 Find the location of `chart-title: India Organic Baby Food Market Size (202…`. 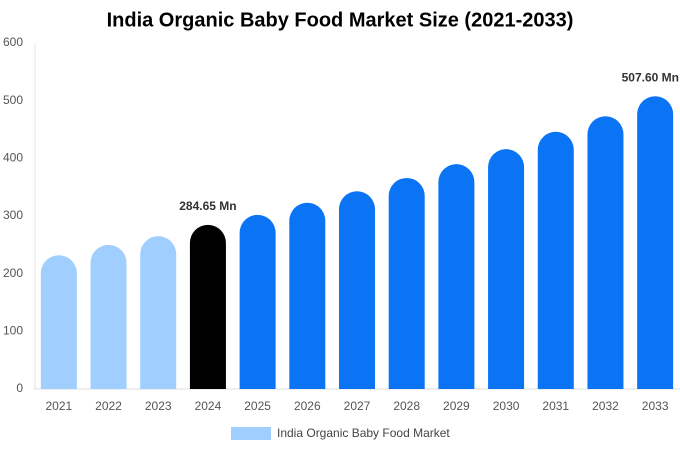

chart-title: India Organic Baby Food Market Size (202… is located at coordinates (340, 20).